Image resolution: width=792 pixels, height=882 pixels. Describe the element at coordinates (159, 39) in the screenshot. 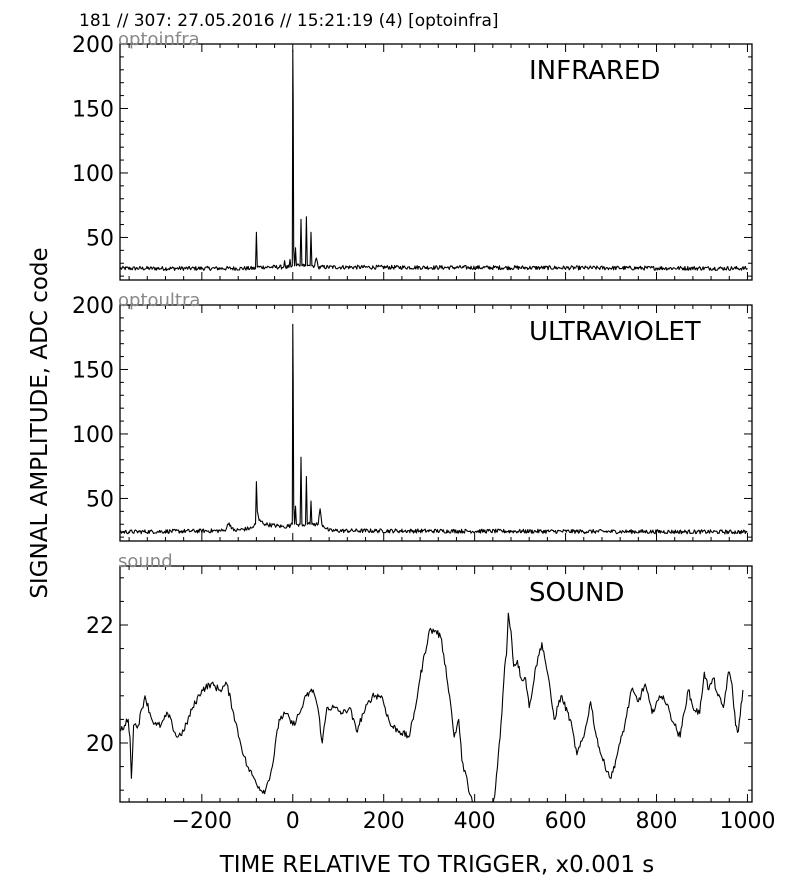

I see `channel-label: optoinfra` at that location.